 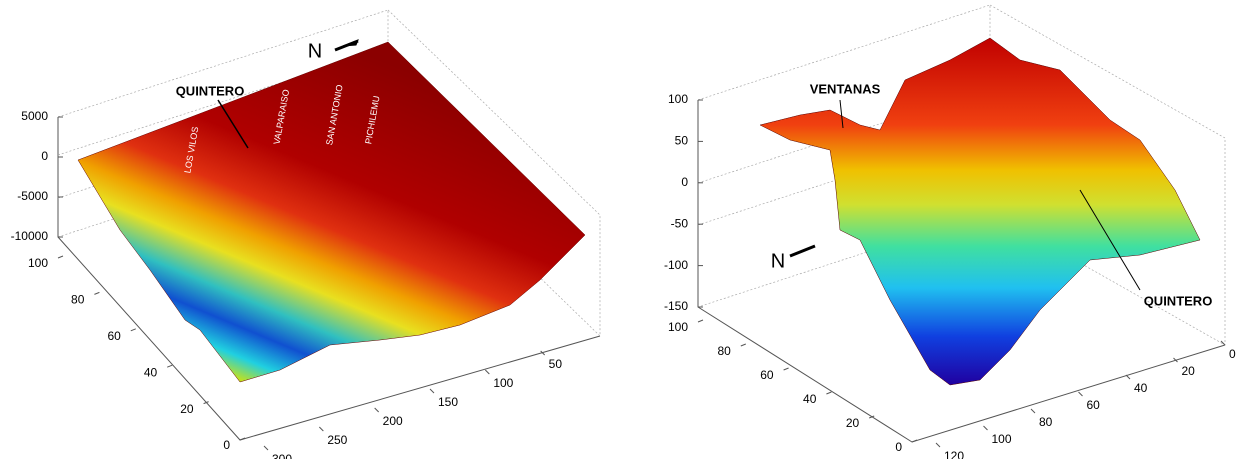 I want to click on x-tick-label: 0, so click(x=1232, y=354).